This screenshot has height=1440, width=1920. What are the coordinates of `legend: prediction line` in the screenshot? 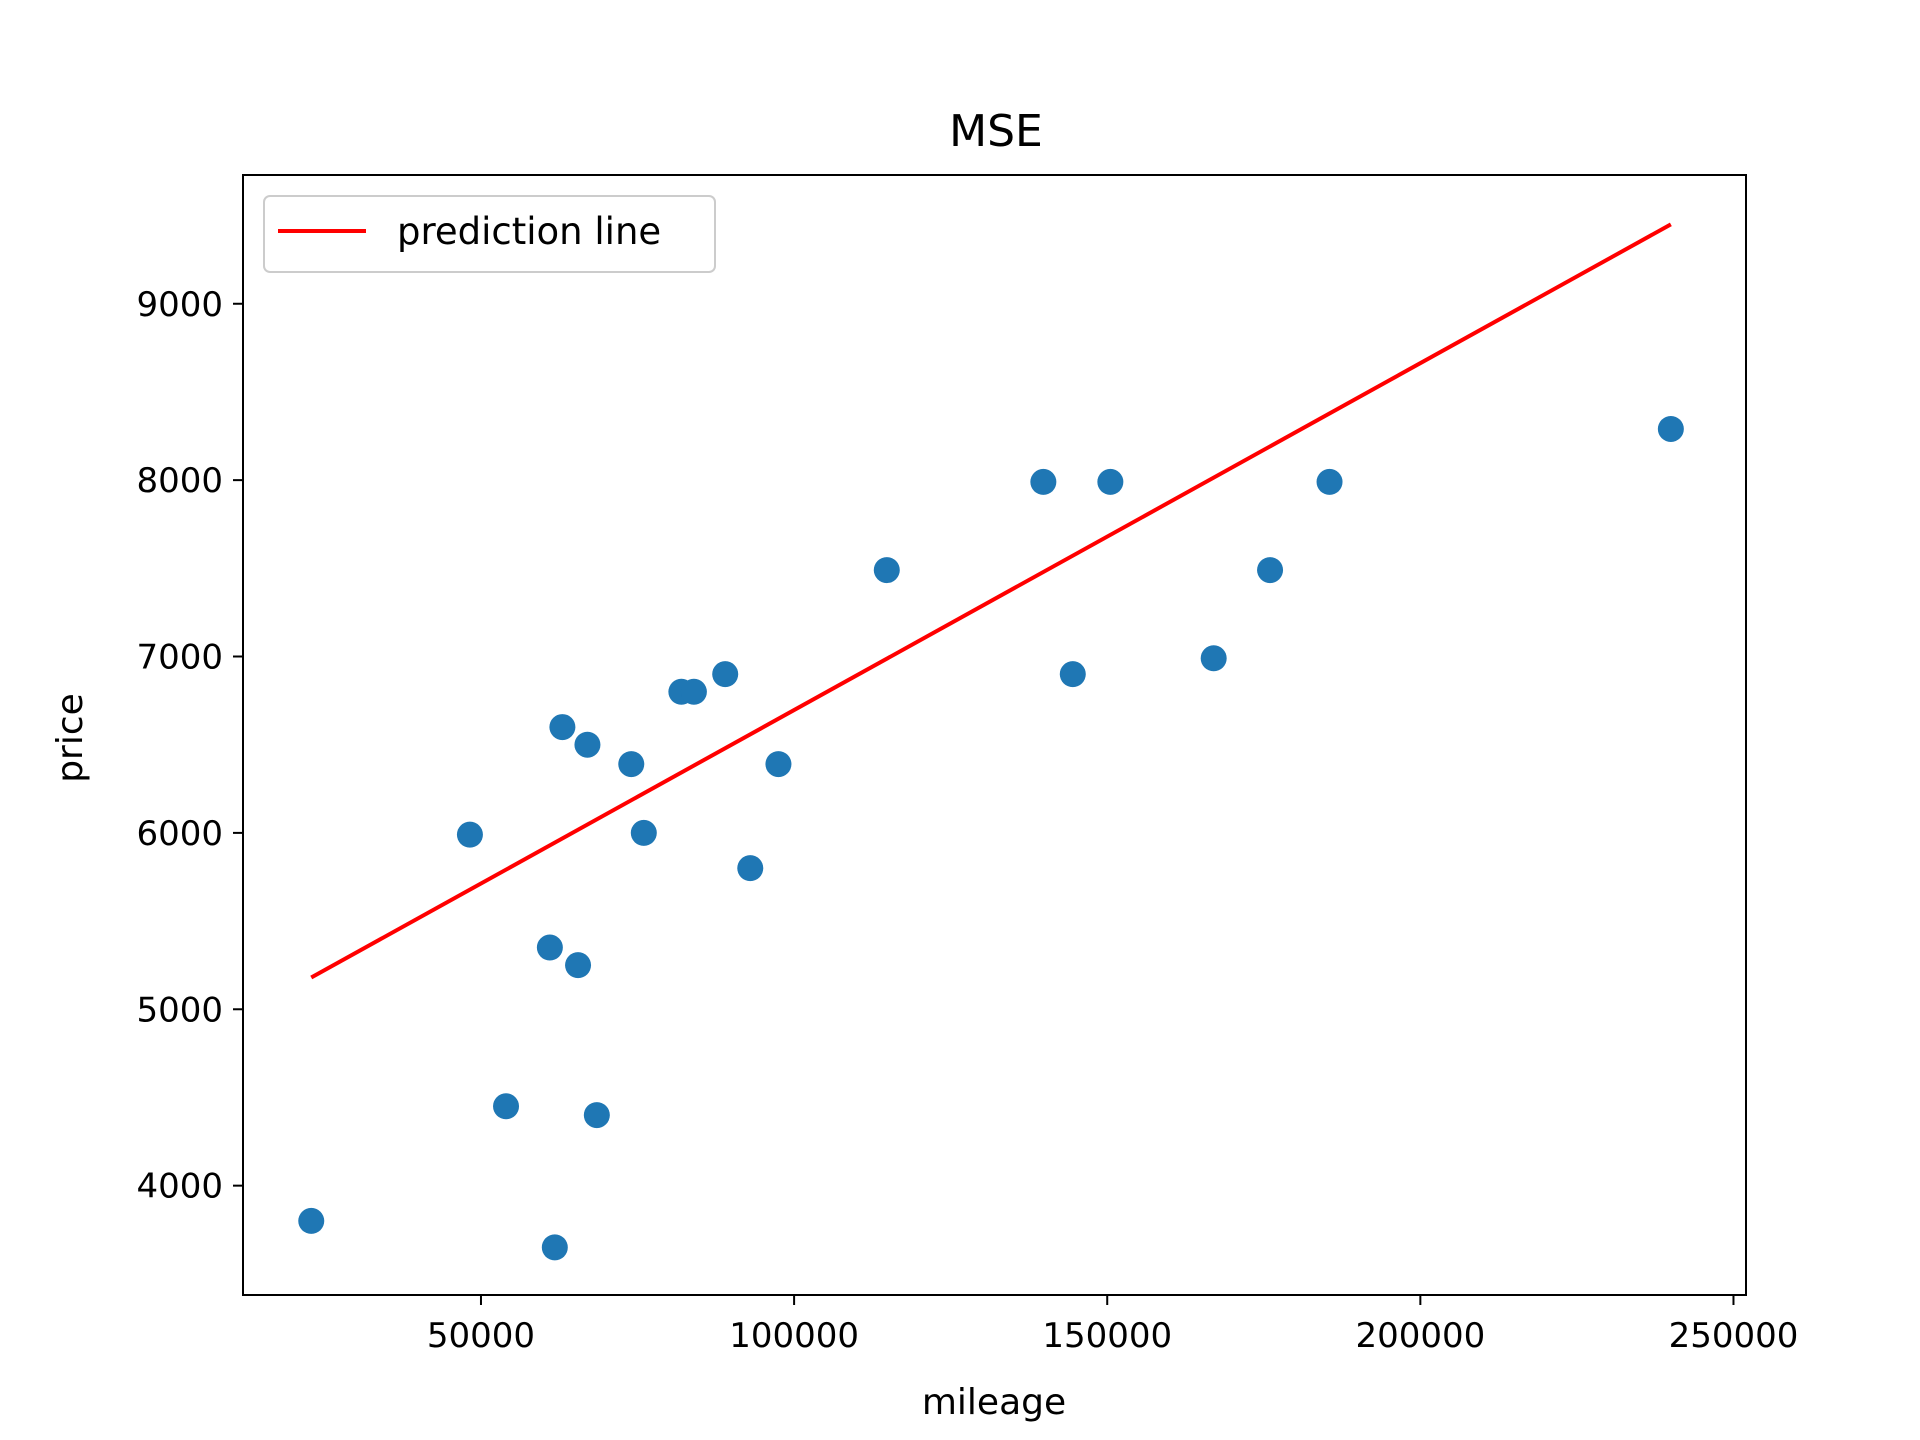 It's located at (489, 234).